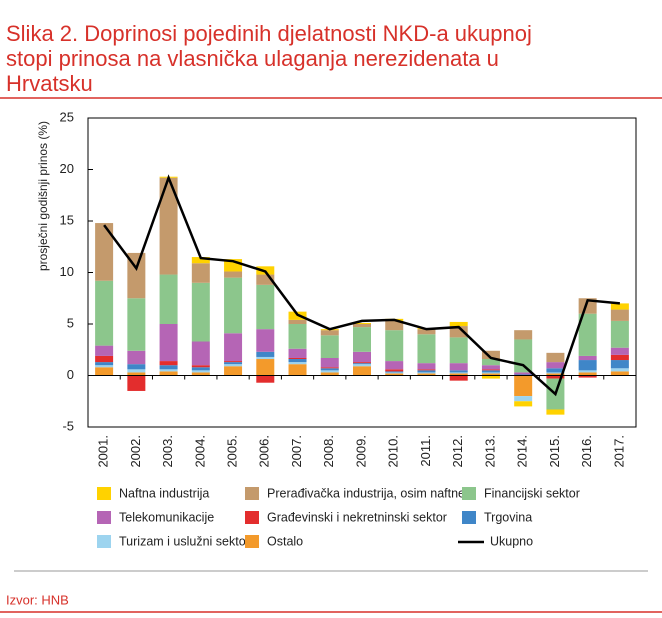 Image resolution: width=662 pixels, height=618 pixels. Describe the element at coordinates (167, 451) in the screenshot. I see `x-tick-label: 2003.` at that location.